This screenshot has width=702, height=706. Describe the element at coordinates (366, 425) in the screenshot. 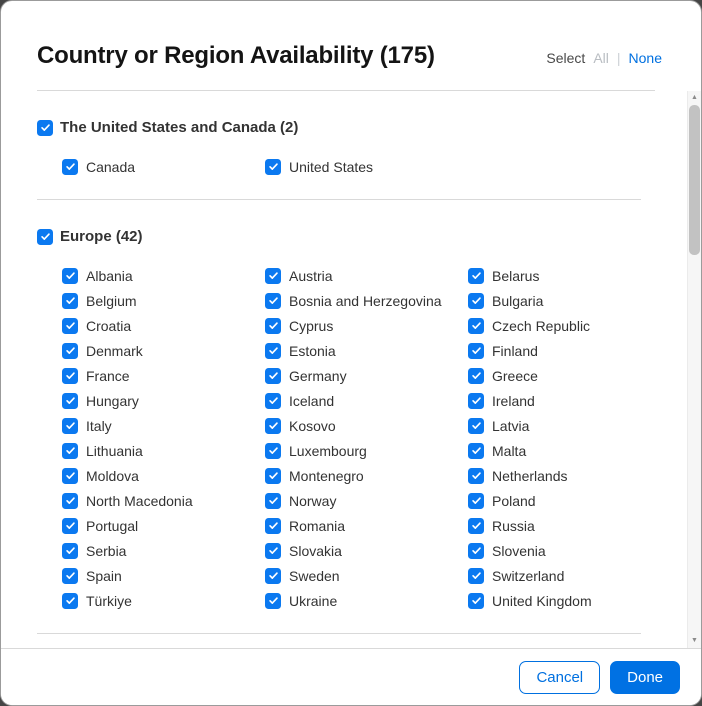

I see `country-checkbox-item: Kosovo` at that location.